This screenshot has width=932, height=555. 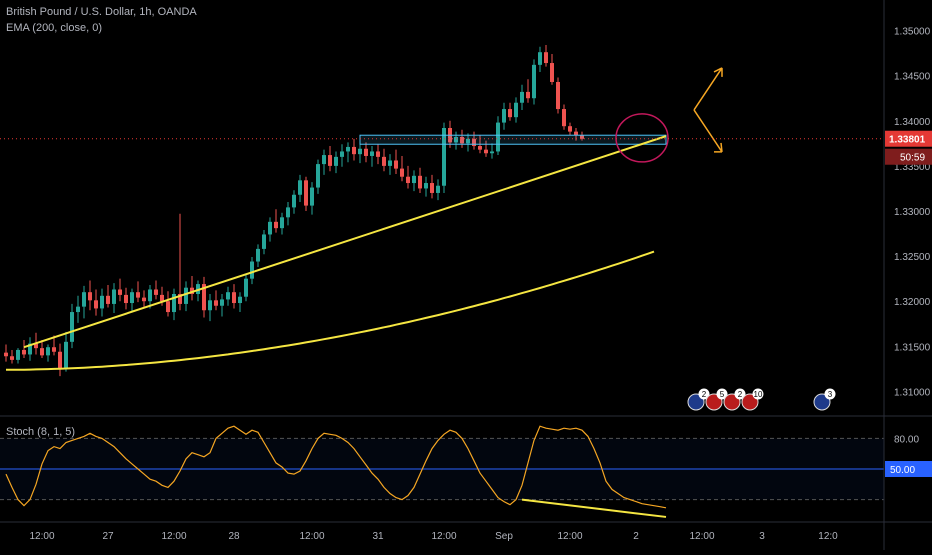 What do you see at coordinates (513, 139) in the screenshot?
I see `resistance-zone` at bounding box center [513, 139].